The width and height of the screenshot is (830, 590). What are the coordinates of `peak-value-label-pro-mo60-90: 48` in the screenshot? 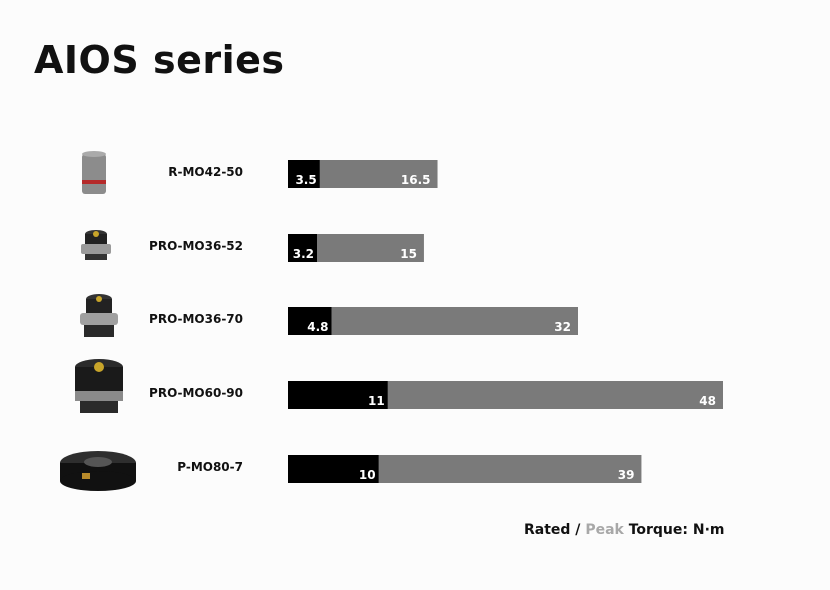 It's located at (707, 401).